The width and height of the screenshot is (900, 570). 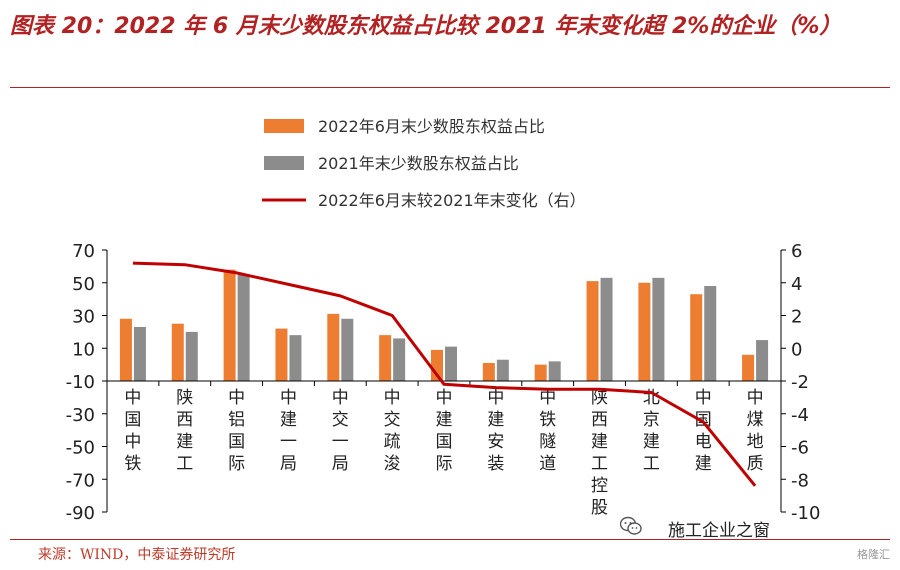 I want to click on category-label: 中交疏浚, so click(x=392, y=431).